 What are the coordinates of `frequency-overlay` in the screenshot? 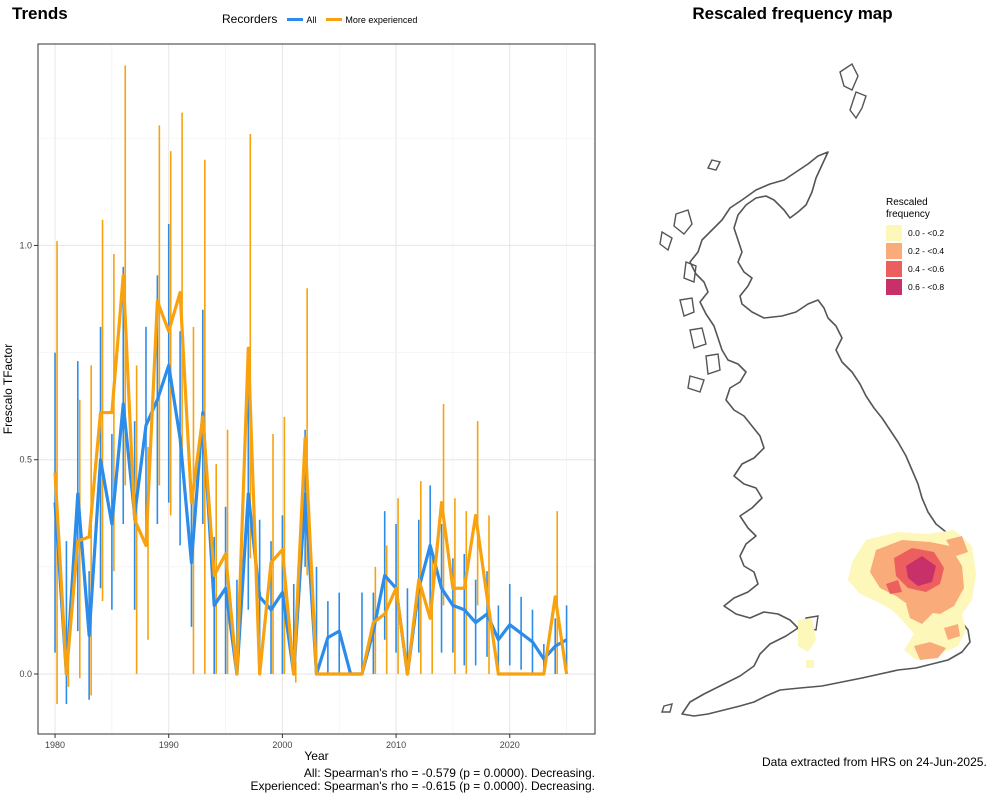 It's located at (887, 599).